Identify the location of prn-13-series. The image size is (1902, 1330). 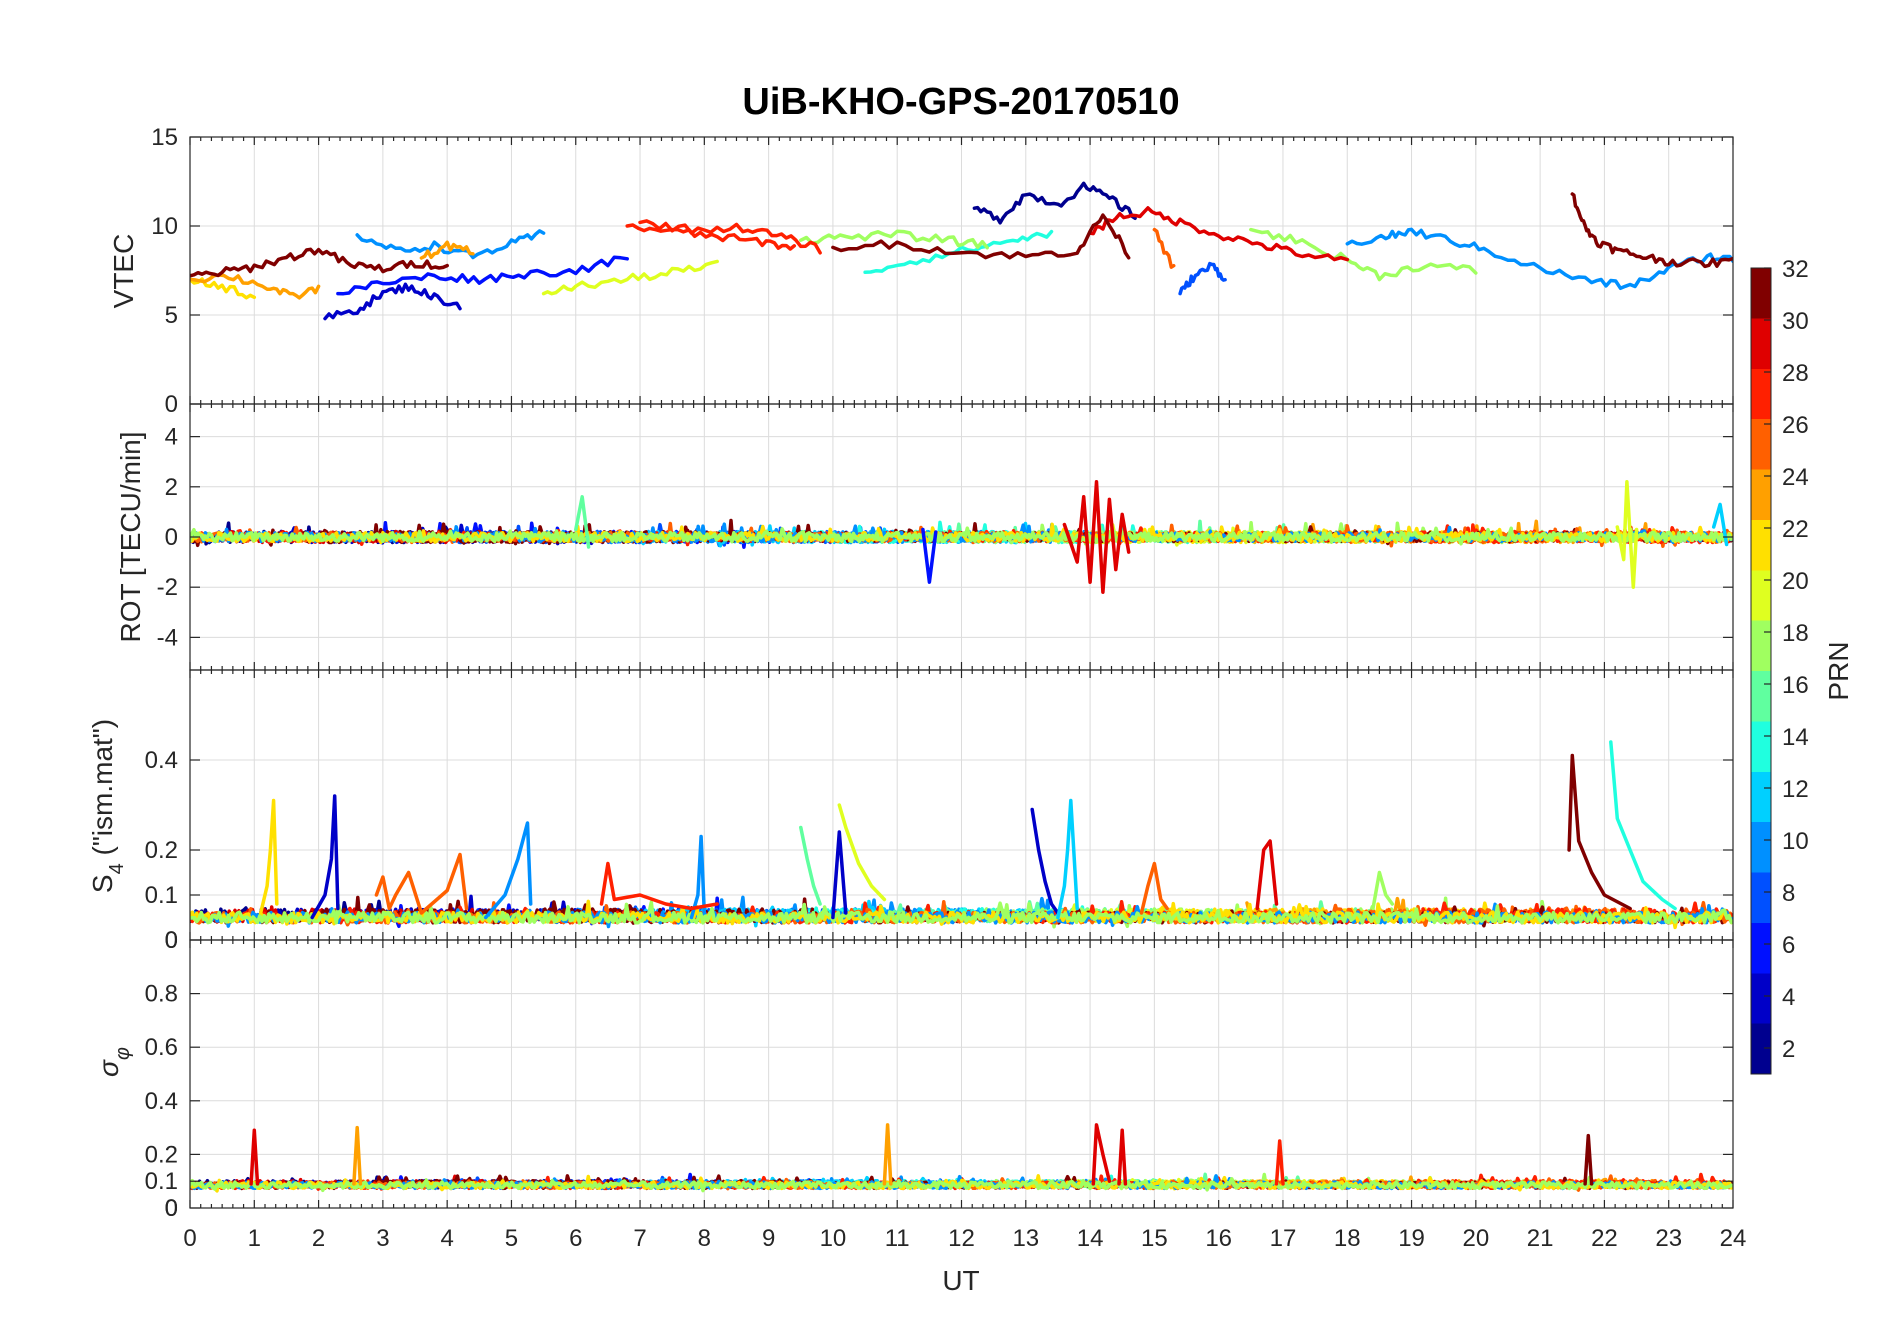
(958, 252).